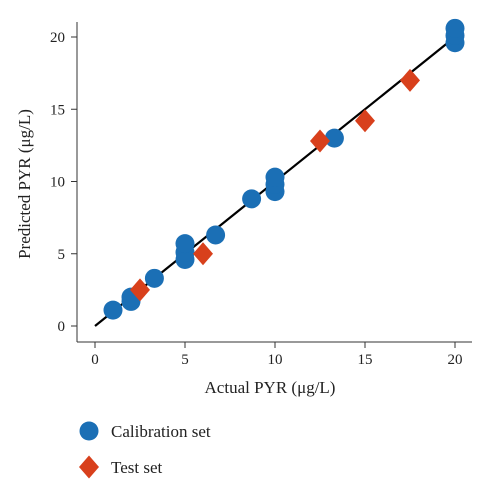  What do you see at coordinates (89, 431) in the screenshot?
I see `legend-circle-marker` at bounding box center [89, 431].